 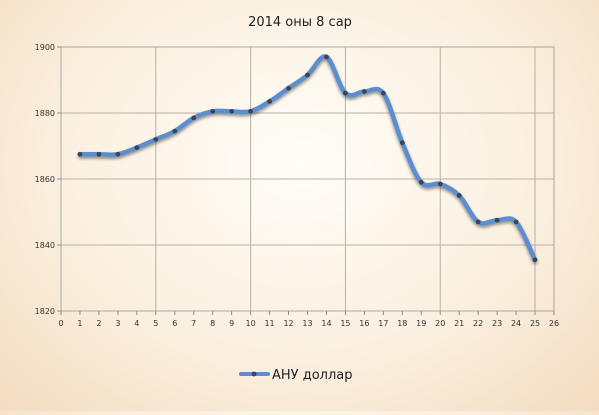 What do you see at coordinates (364, 323) in the screenshot?
I see `x-tick-label: 16` at bounding box center [364, 323].